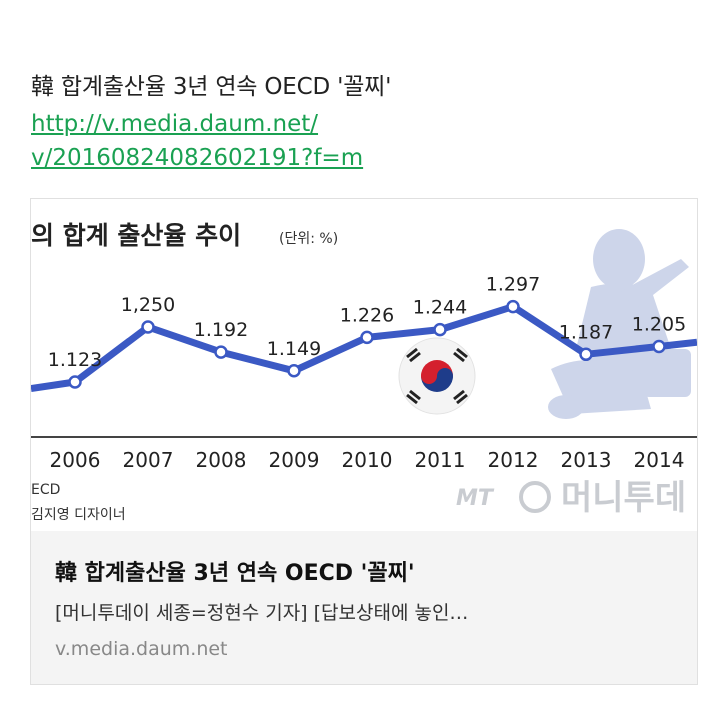 The width and height of the screenshot is (720, 714). Describe the element at coordinates (221, 330) in the screenshot. I see `data-label-2008: 1.192` at that location.